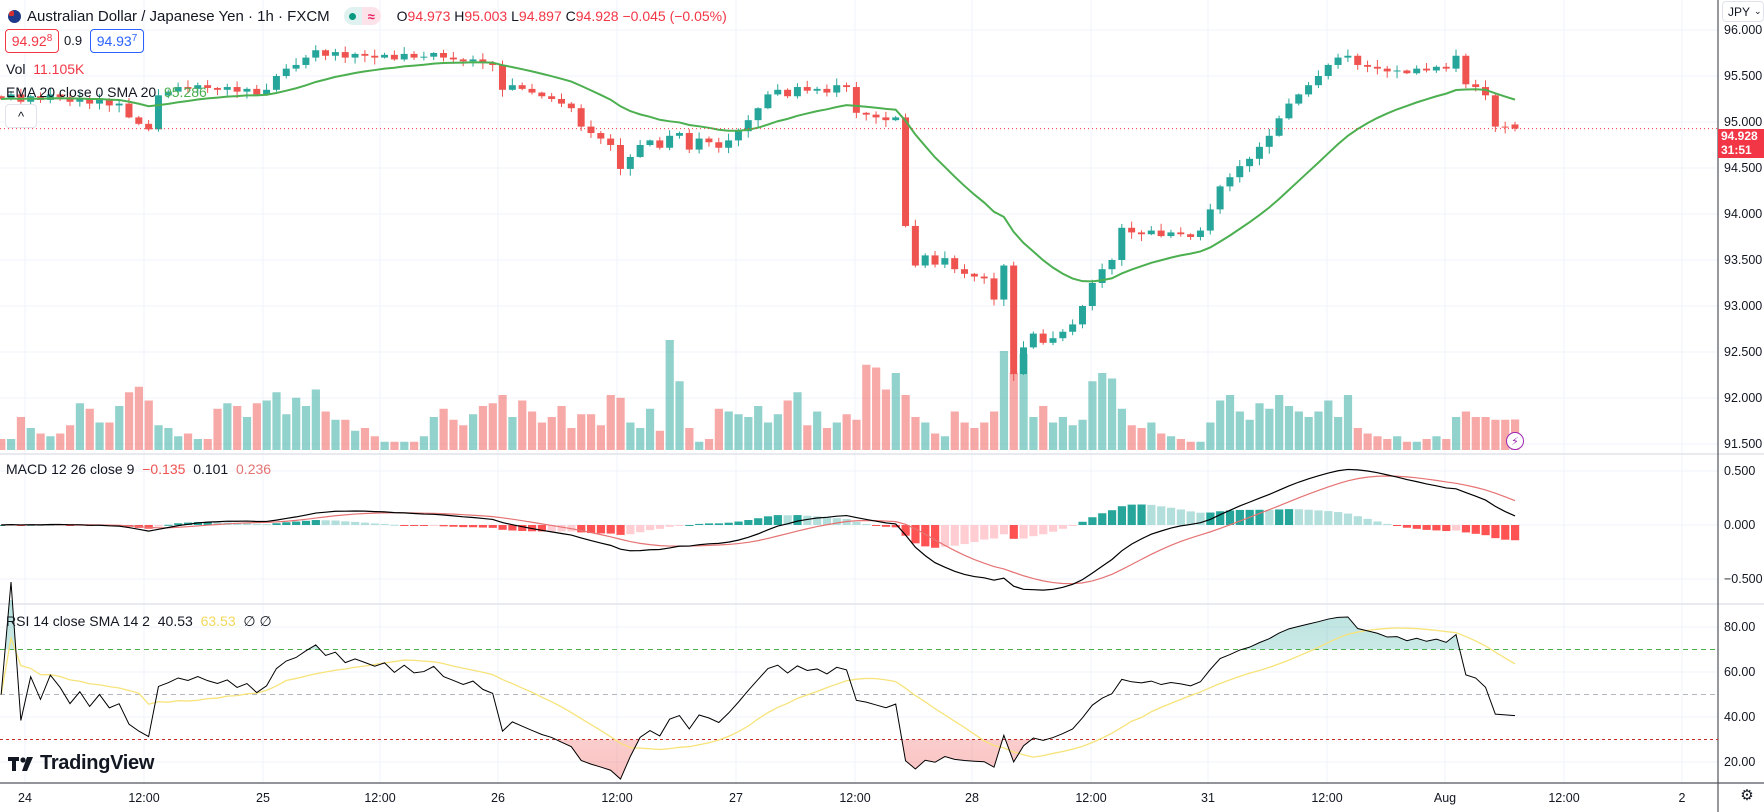 Image resolution: width=1764 pixels, height=812 pixels. I want to click on settings-gear-icon: ⚙, so click(1747, 795).